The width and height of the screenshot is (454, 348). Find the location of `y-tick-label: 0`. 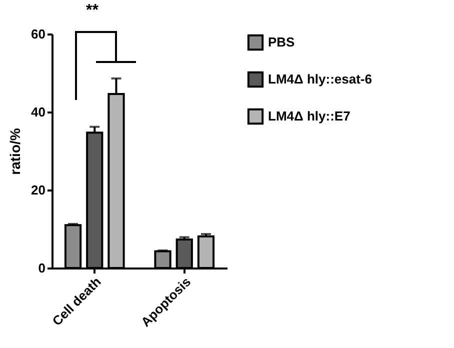

y-tick-label: 0 is located at coordinates (42, 268).